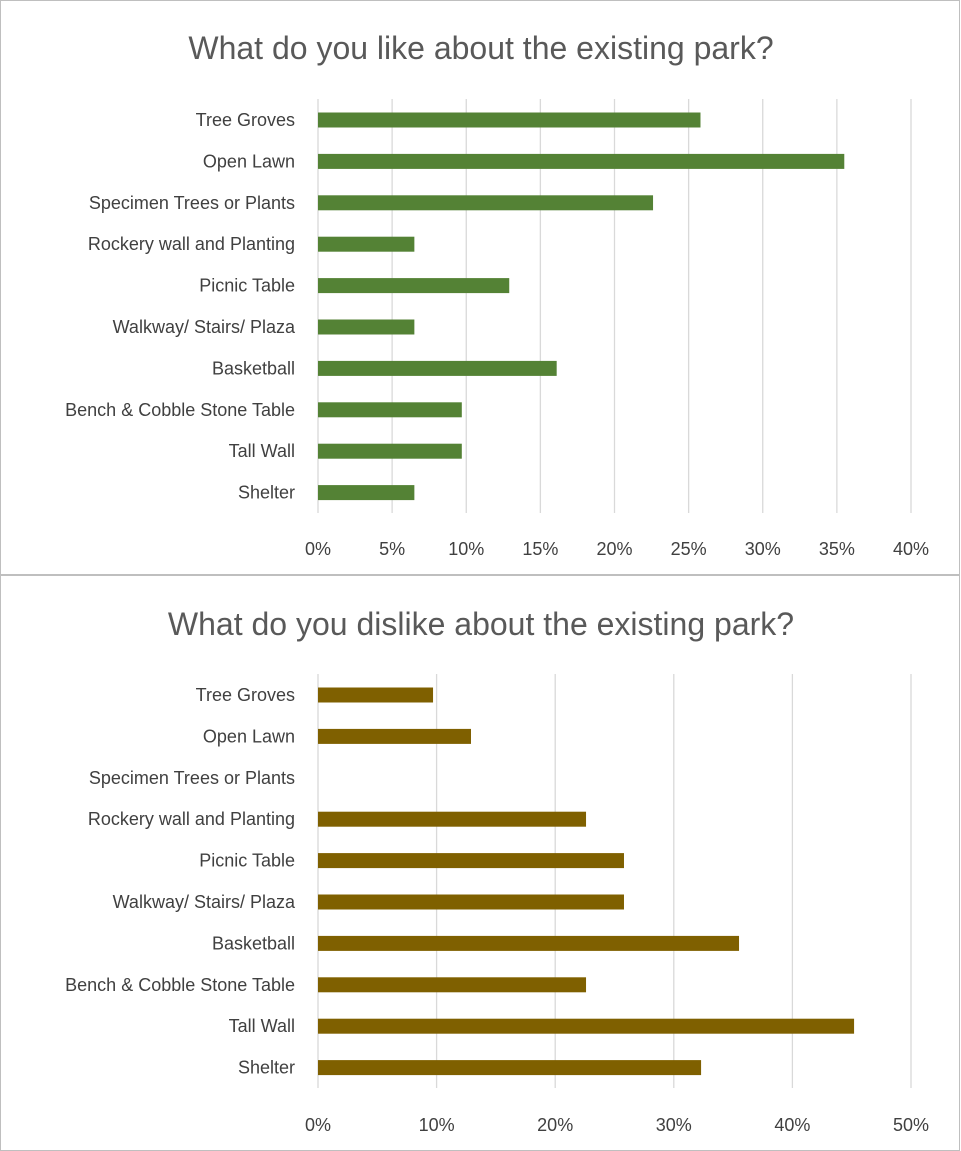  I want to click on dislike-category-label: Picnic Table, so click(247, 861).